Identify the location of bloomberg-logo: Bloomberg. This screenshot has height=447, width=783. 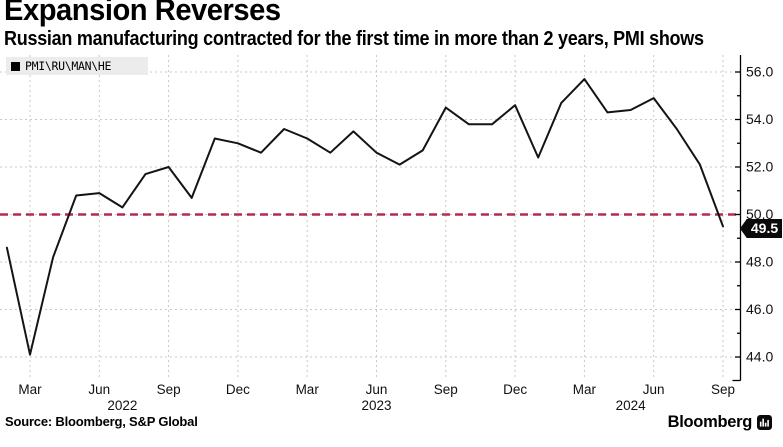
(720, 422).